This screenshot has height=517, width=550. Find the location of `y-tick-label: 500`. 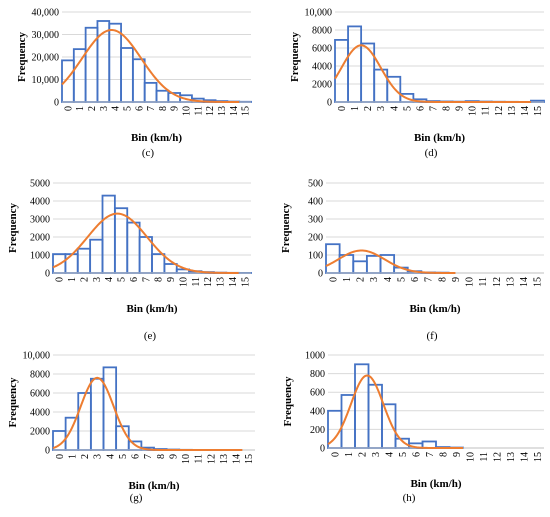

y-tick-label: 500 is located at coordinates (315, 184).